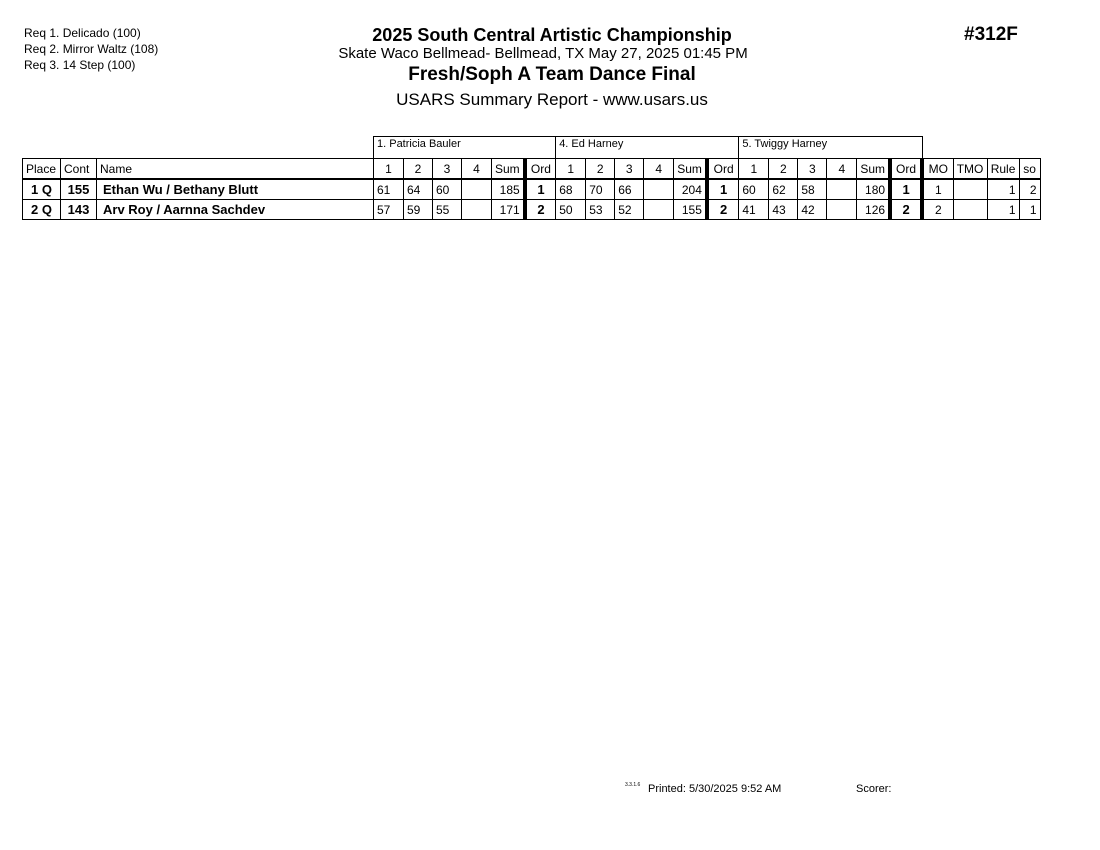  Describe the element at coordinates (783, 209) in the screenshot. I see `judge-mark: 43` at that location.